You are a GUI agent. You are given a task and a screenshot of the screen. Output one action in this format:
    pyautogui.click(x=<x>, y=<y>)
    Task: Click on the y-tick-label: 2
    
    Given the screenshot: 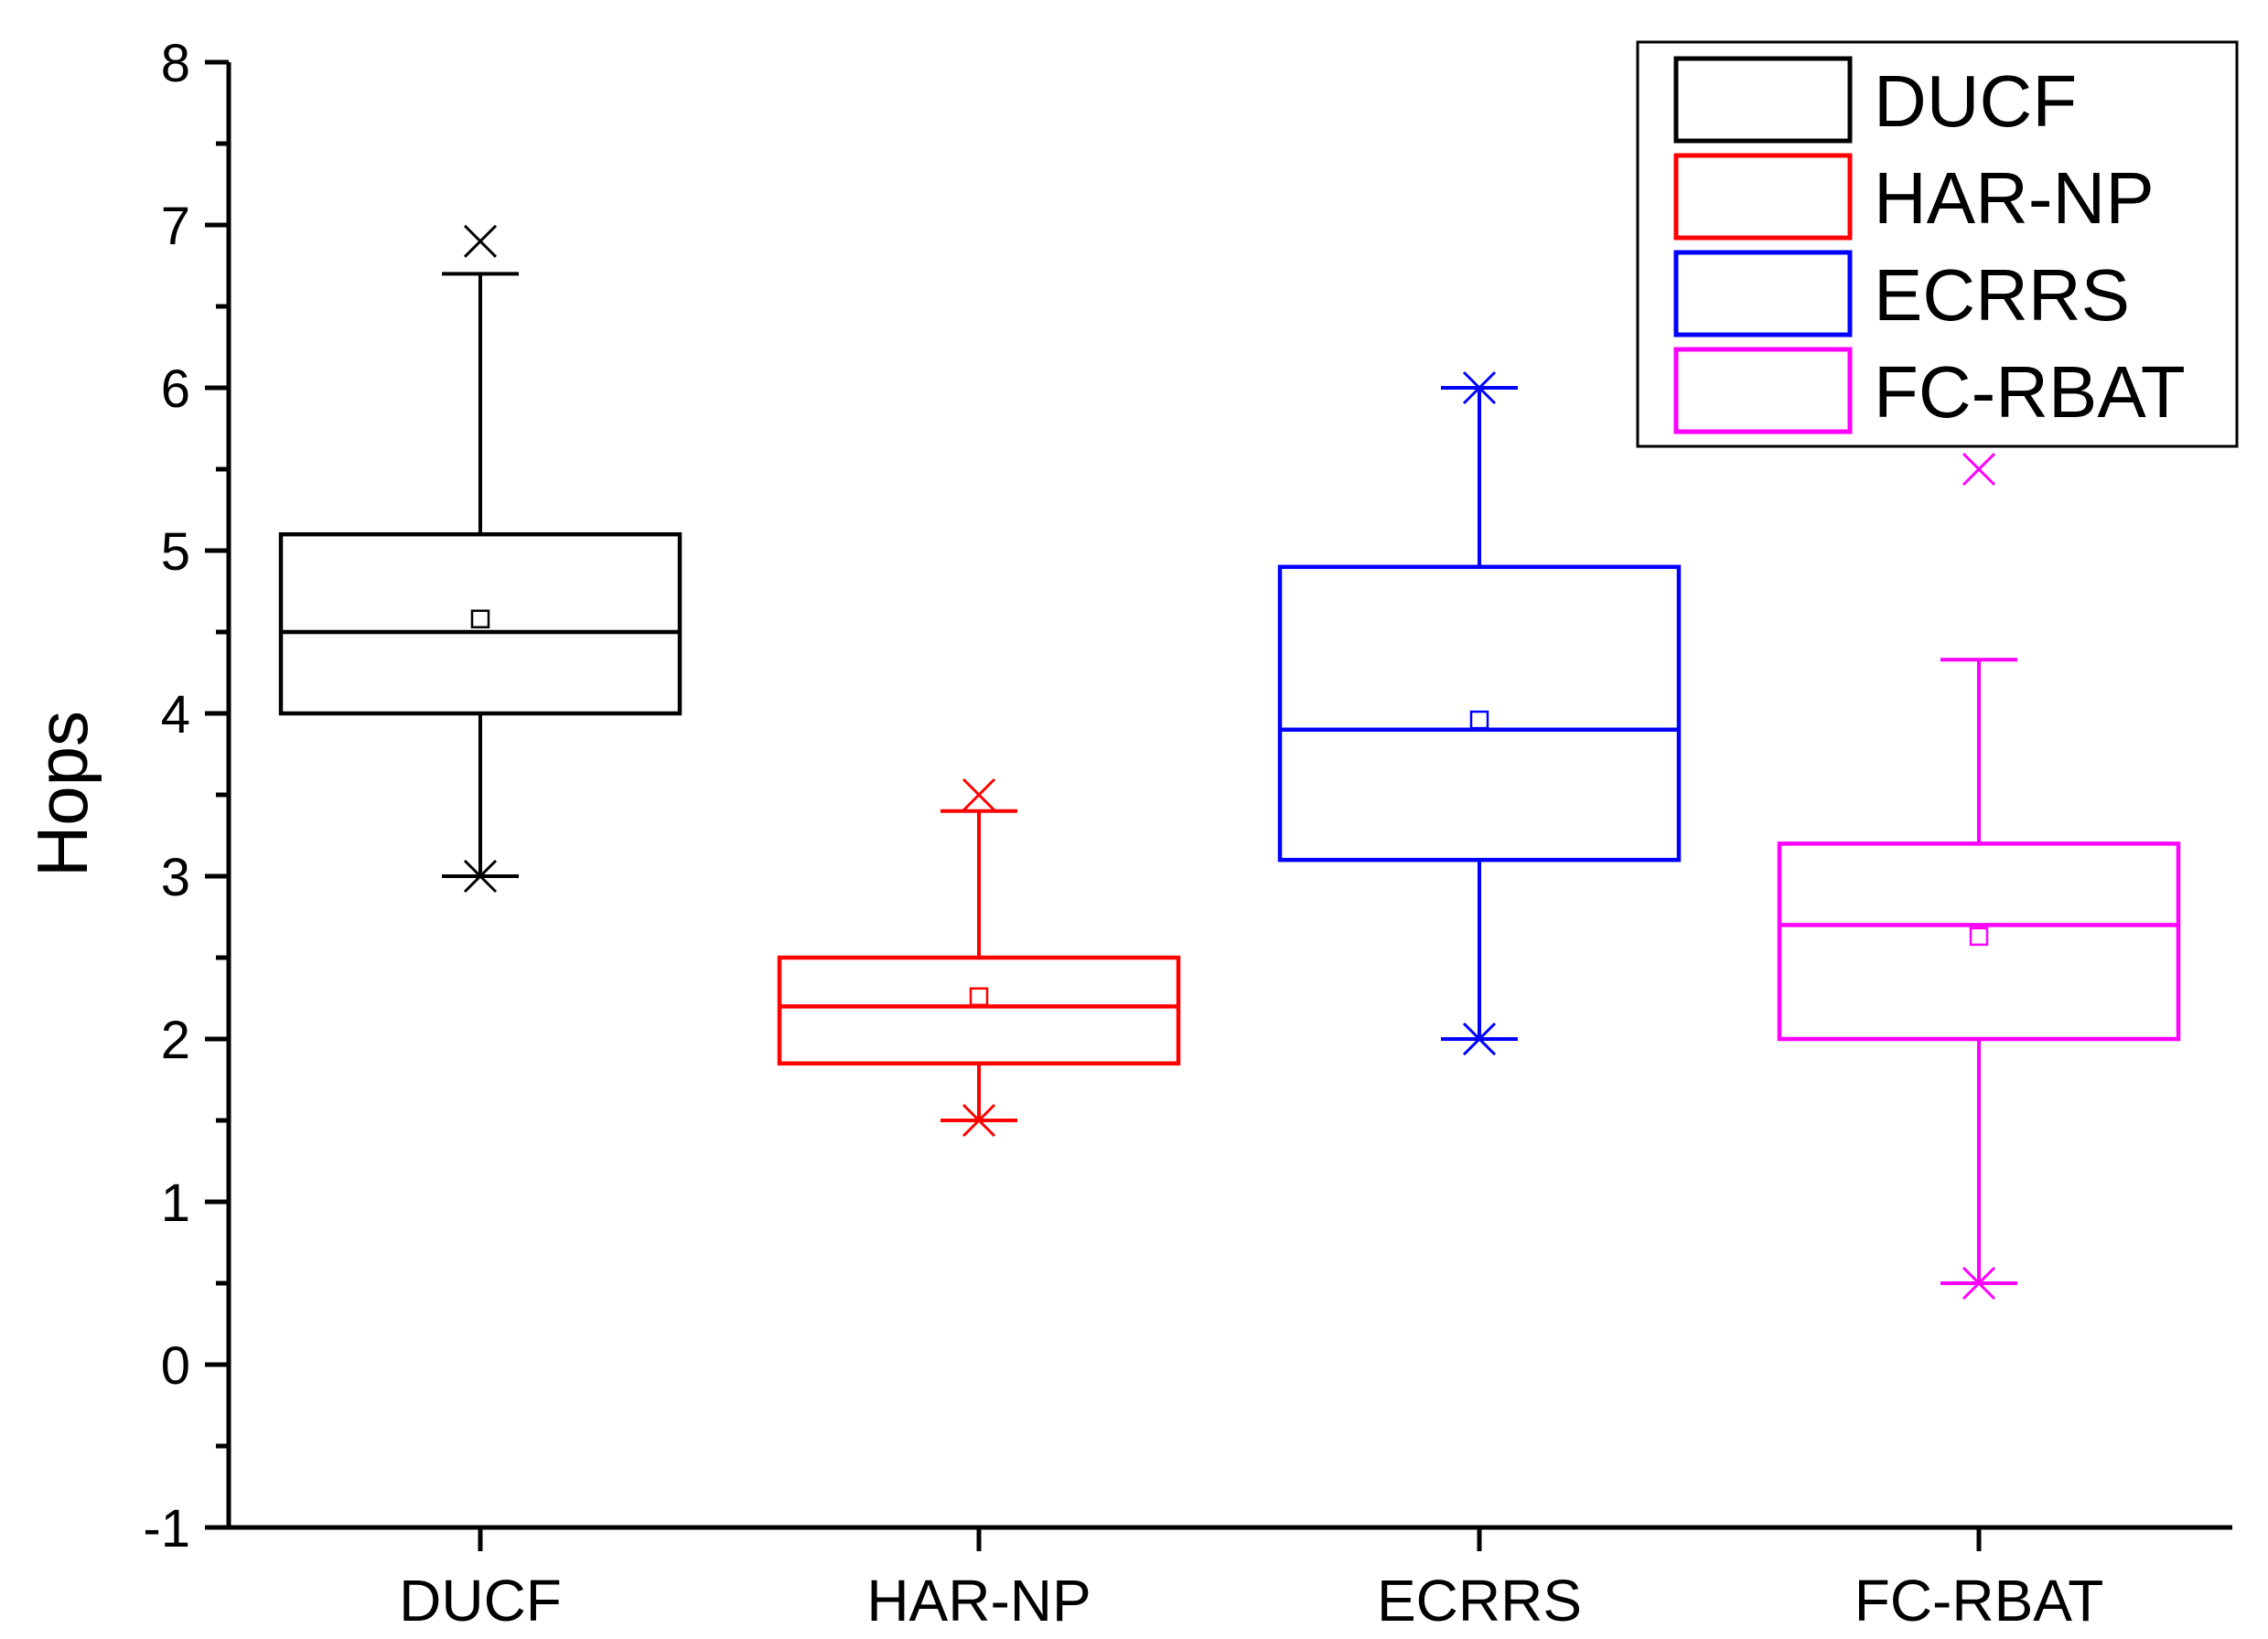 What is the action you would take?
    pyautogui.click(x=175, y=1040)
    